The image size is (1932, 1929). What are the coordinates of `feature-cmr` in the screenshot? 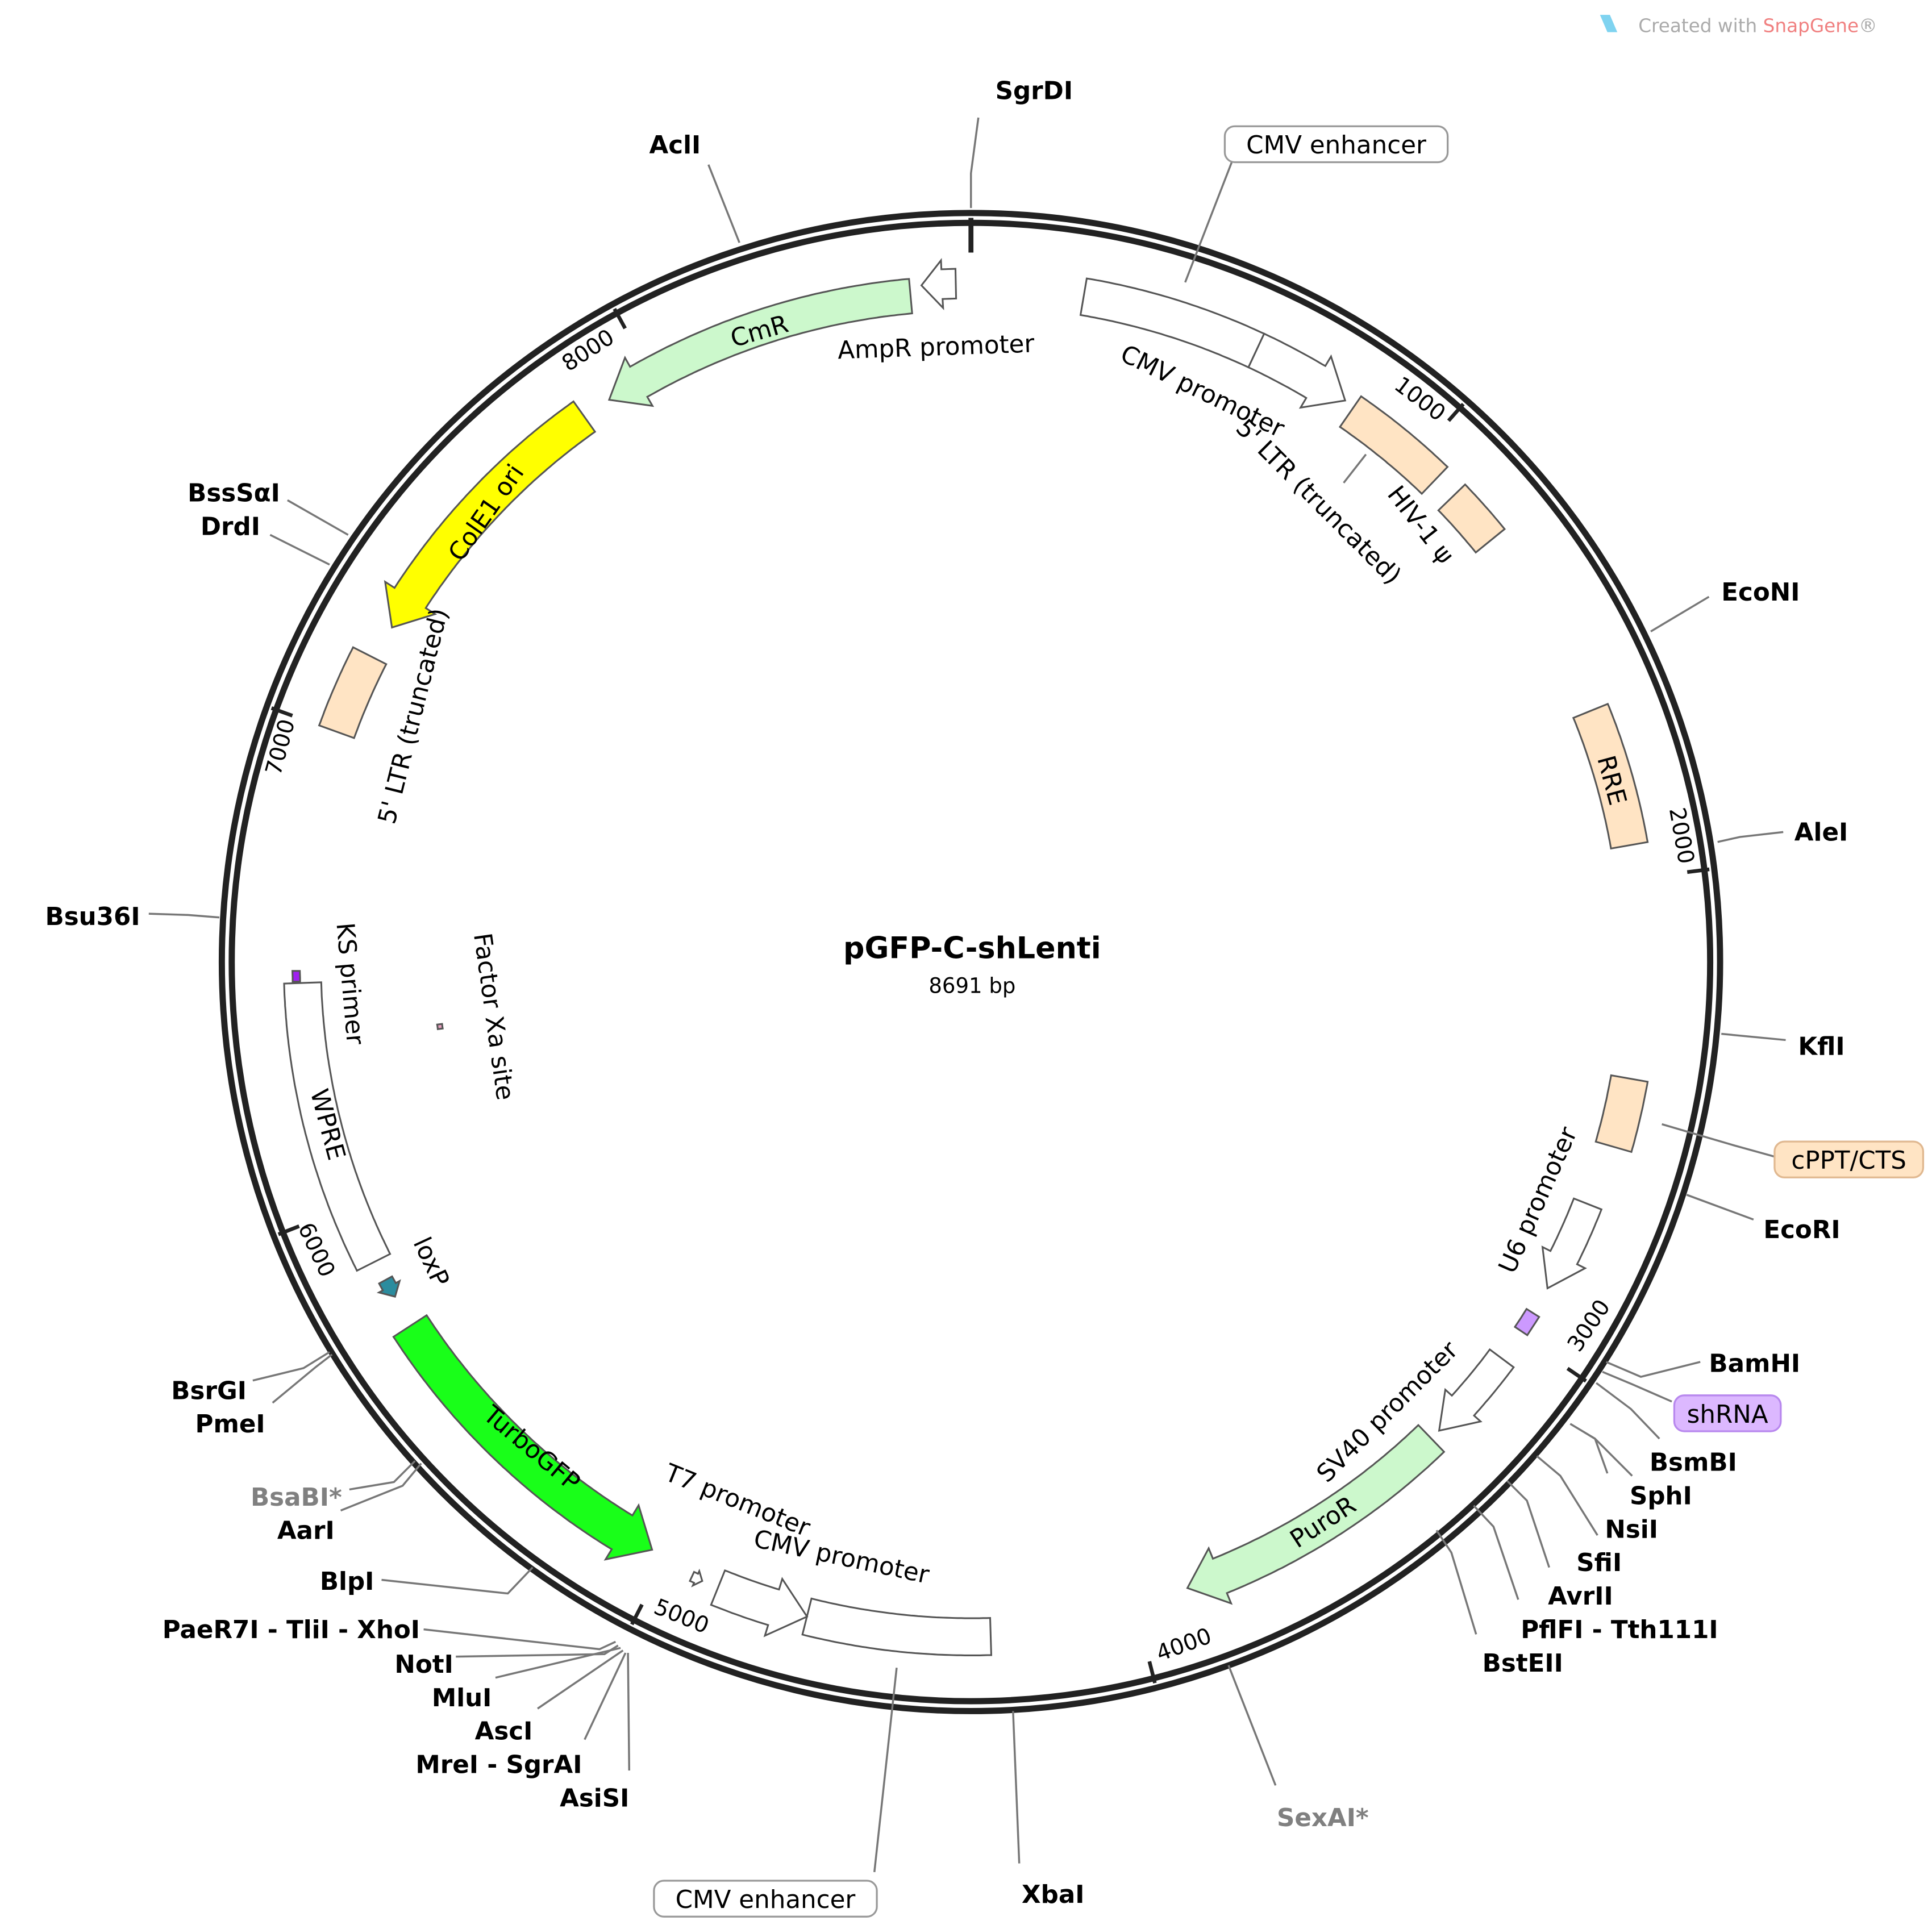 It's located at (760, 342).